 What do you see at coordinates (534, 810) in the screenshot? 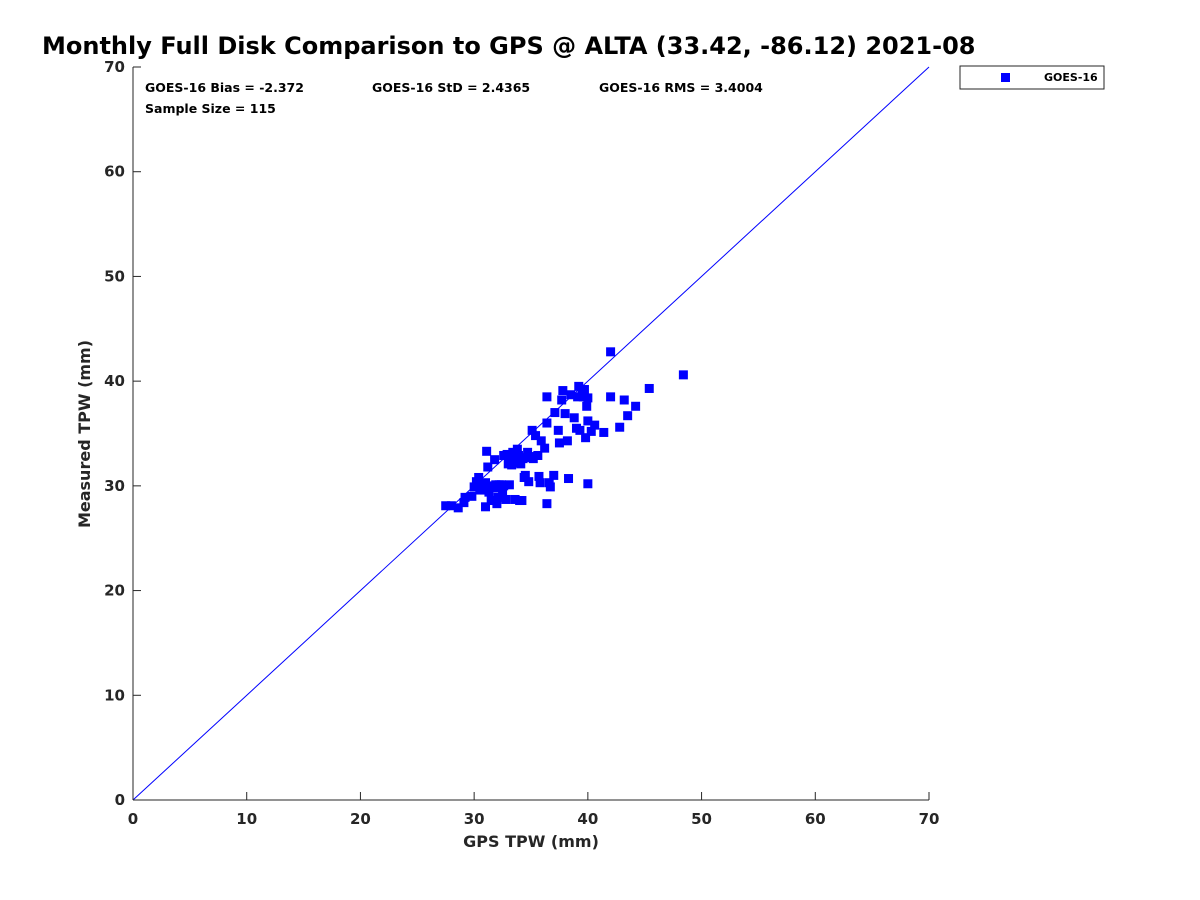
I see `x-ticks: 0 10 20 30 40 50 60 70` at bounding box center [534, 810].